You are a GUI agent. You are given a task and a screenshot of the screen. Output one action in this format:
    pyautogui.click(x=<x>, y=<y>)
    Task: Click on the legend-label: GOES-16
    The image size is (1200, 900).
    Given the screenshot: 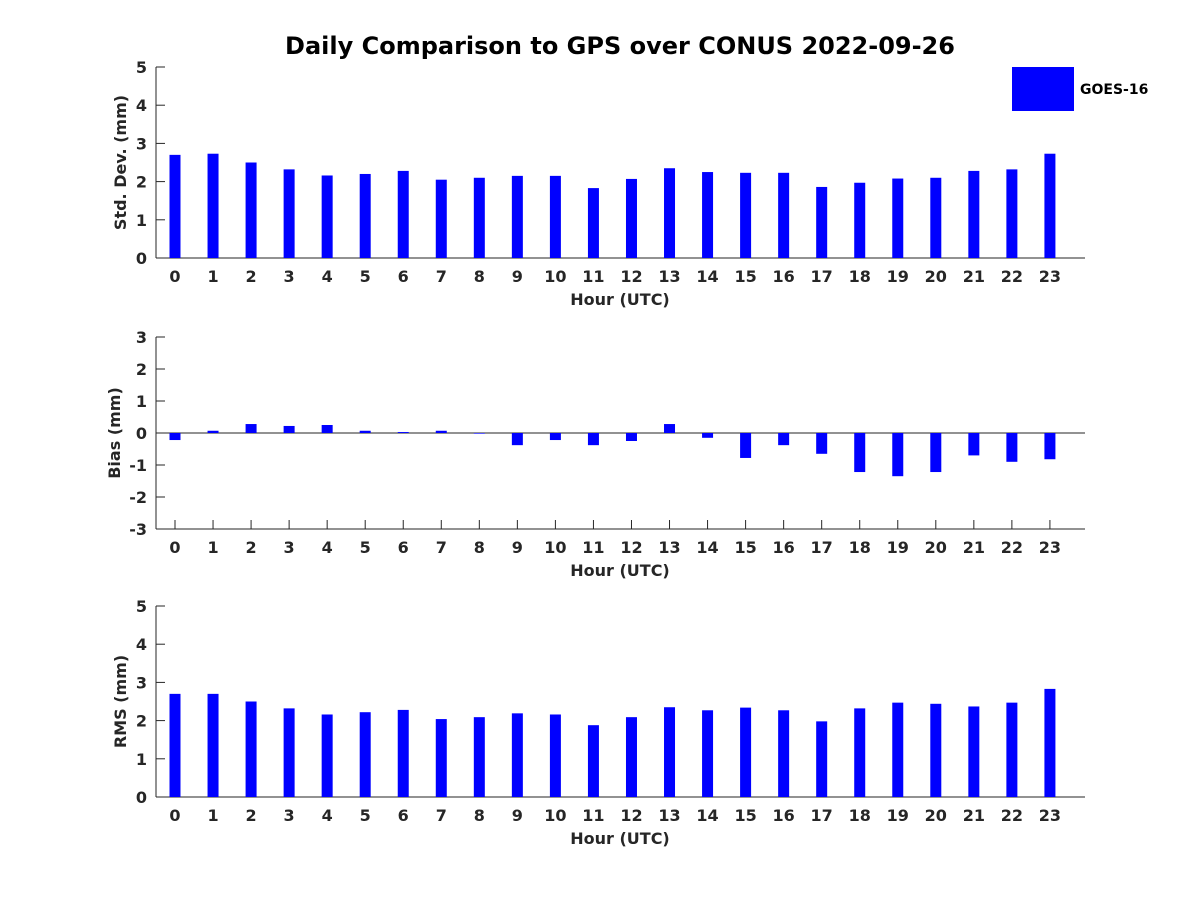 What is the action you would take?
    pyautogui.click(x=1114, y=90)
    